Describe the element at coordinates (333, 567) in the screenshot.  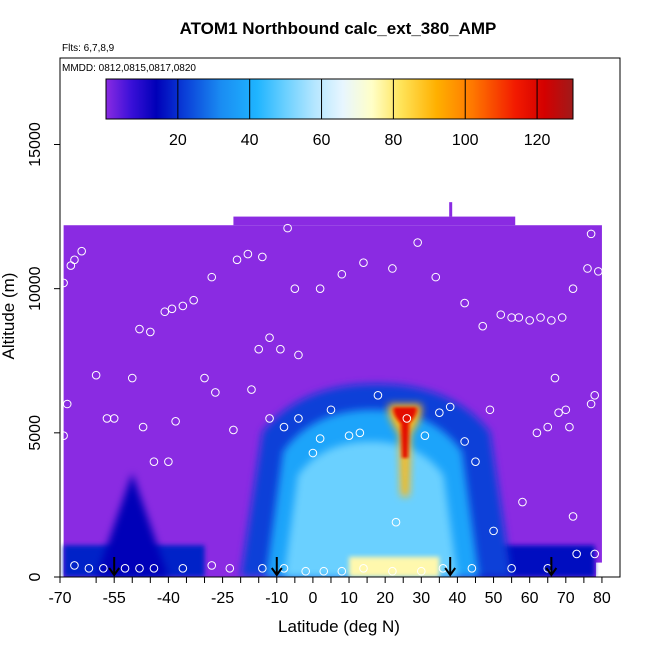
I see `flight-arrows` at that location.